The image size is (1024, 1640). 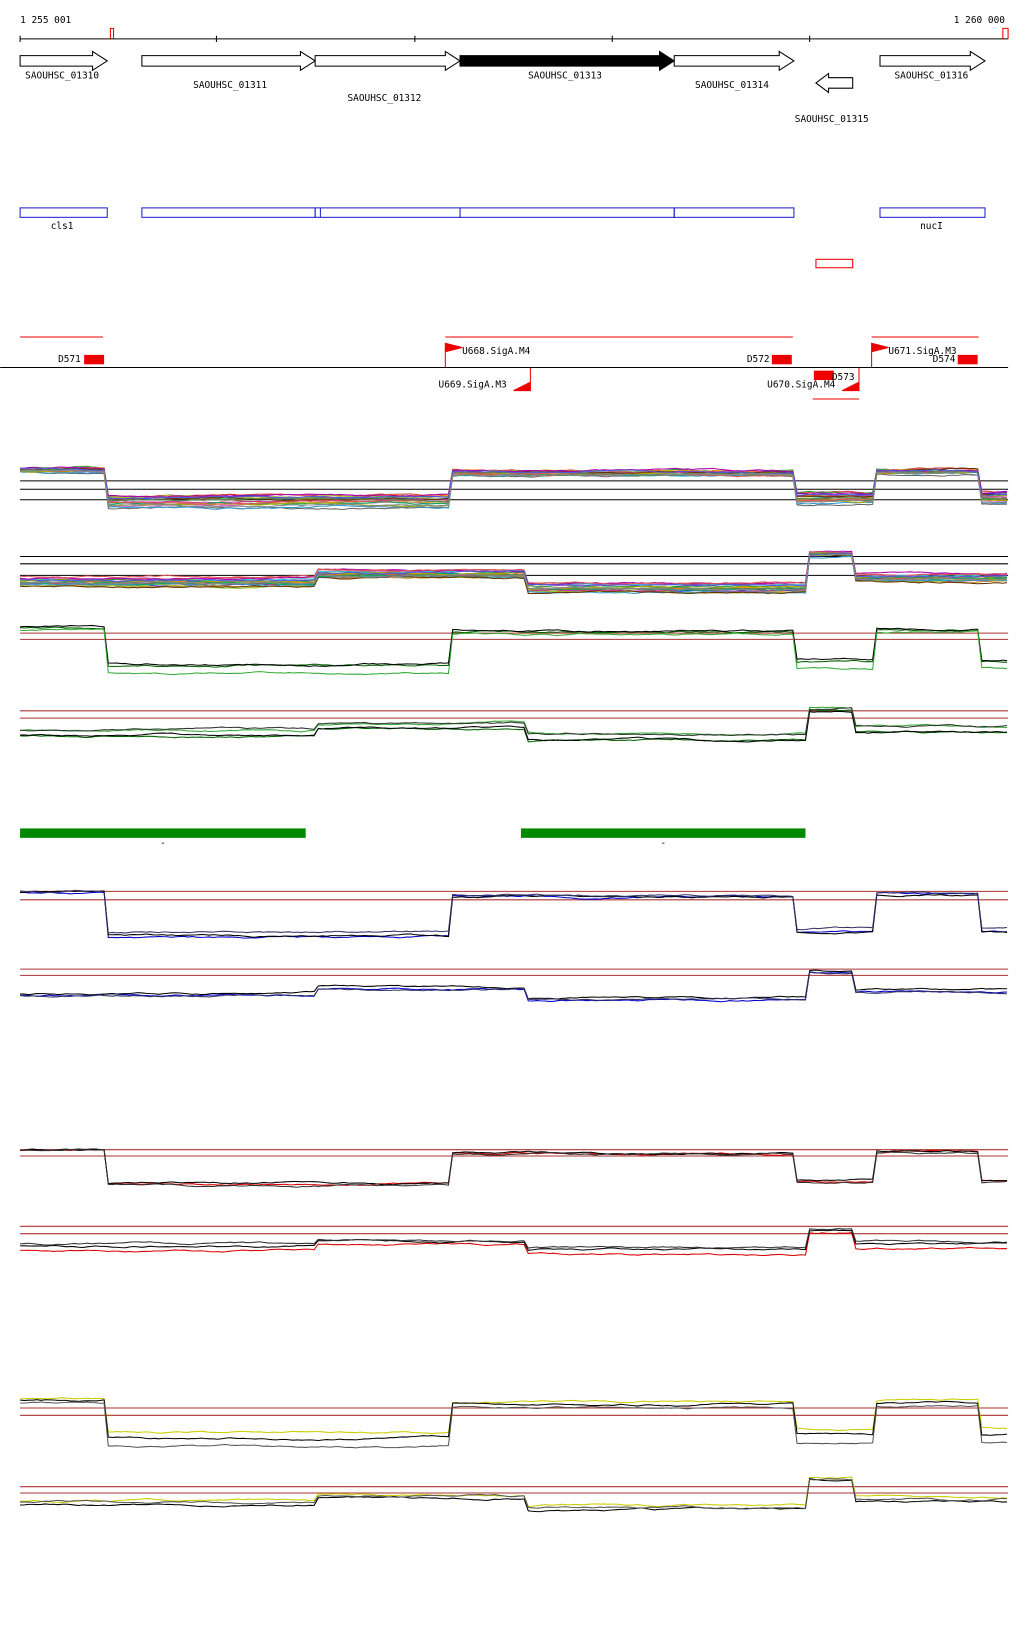 I want to click on gene-label: SAOUHSC_01314, so click(x=732, y=85).